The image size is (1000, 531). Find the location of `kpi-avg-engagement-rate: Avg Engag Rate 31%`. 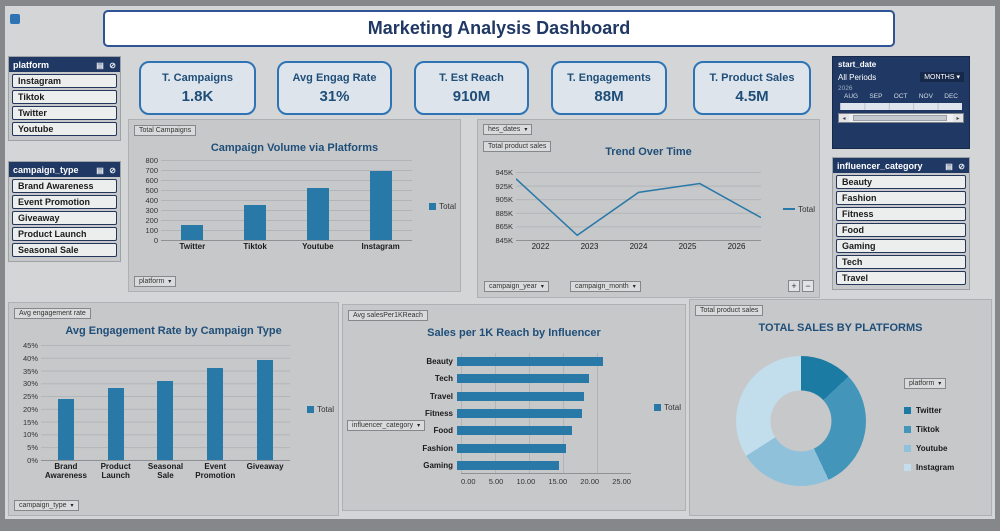

kpi-avg-engagement-rate: Avg Engag Rate 31% is located at coordinates (334, 88).